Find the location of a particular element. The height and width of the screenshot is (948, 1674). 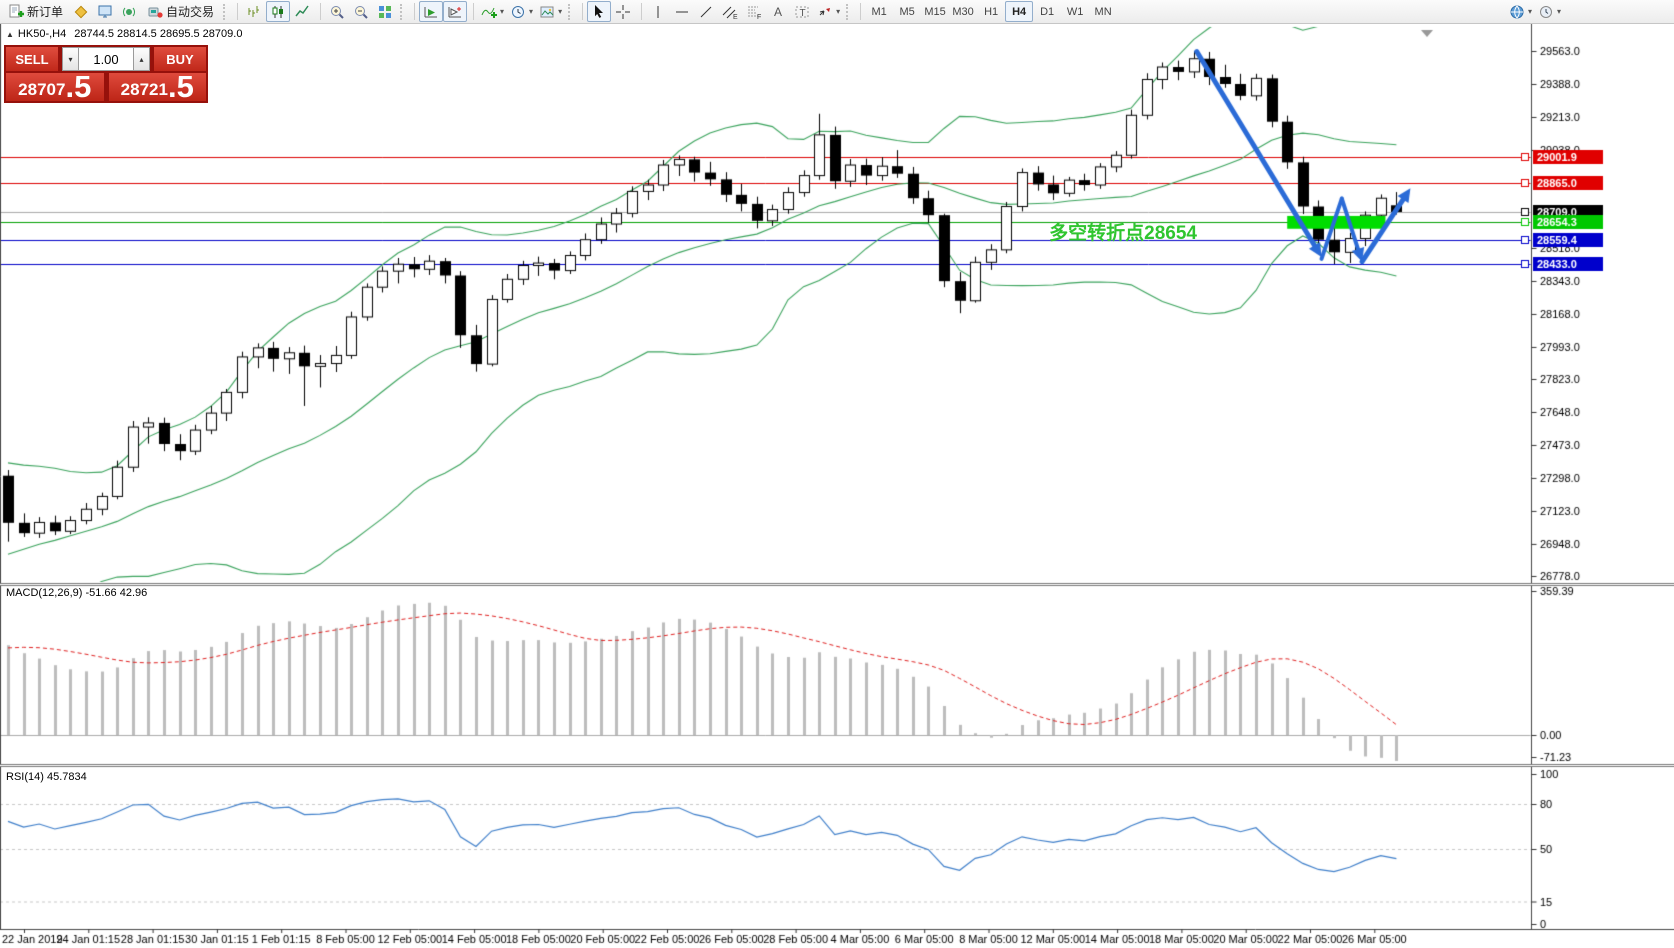

indicators-button: ▾ is located at coordinates (492, 11).